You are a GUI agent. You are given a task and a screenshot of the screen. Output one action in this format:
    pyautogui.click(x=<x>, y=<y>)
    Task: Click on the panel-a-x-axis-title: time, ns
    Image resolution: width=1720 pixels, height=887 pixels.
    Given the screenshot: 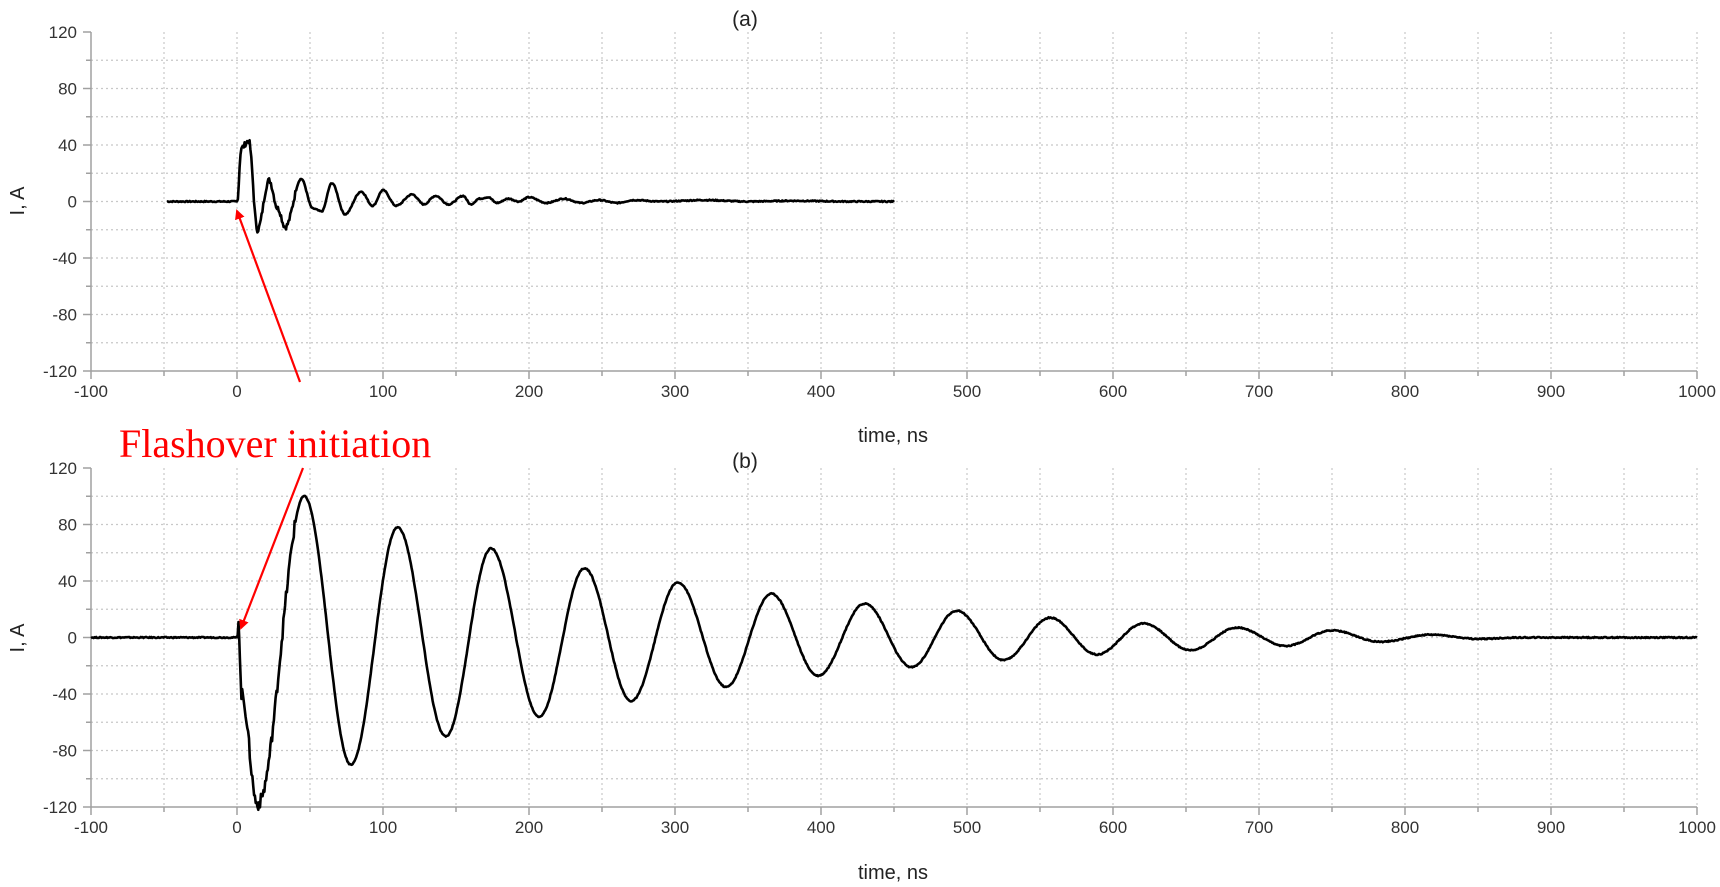 What is the action you would take?
    pyautogui.click(x=893, y=436)
    